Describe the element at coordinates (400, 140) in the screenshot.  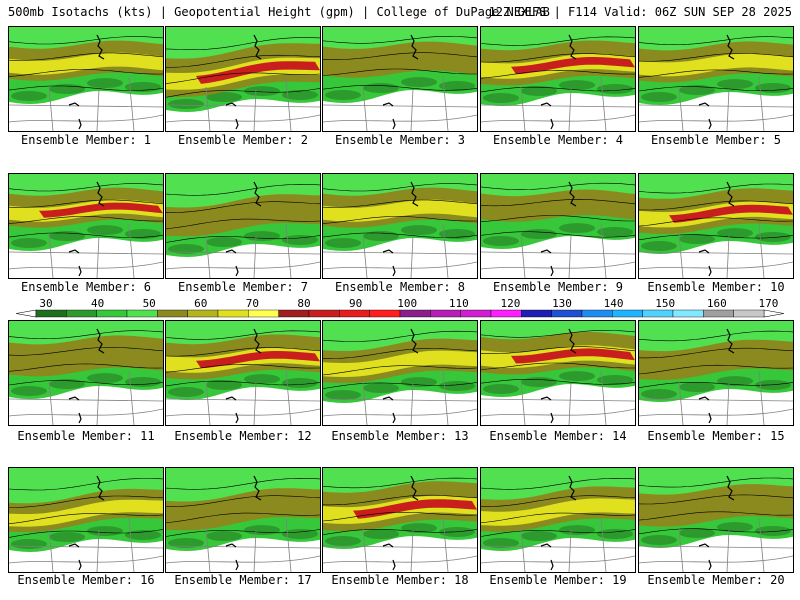
I see `ensemble-member-label: Ensemble Member: 3` at that location.